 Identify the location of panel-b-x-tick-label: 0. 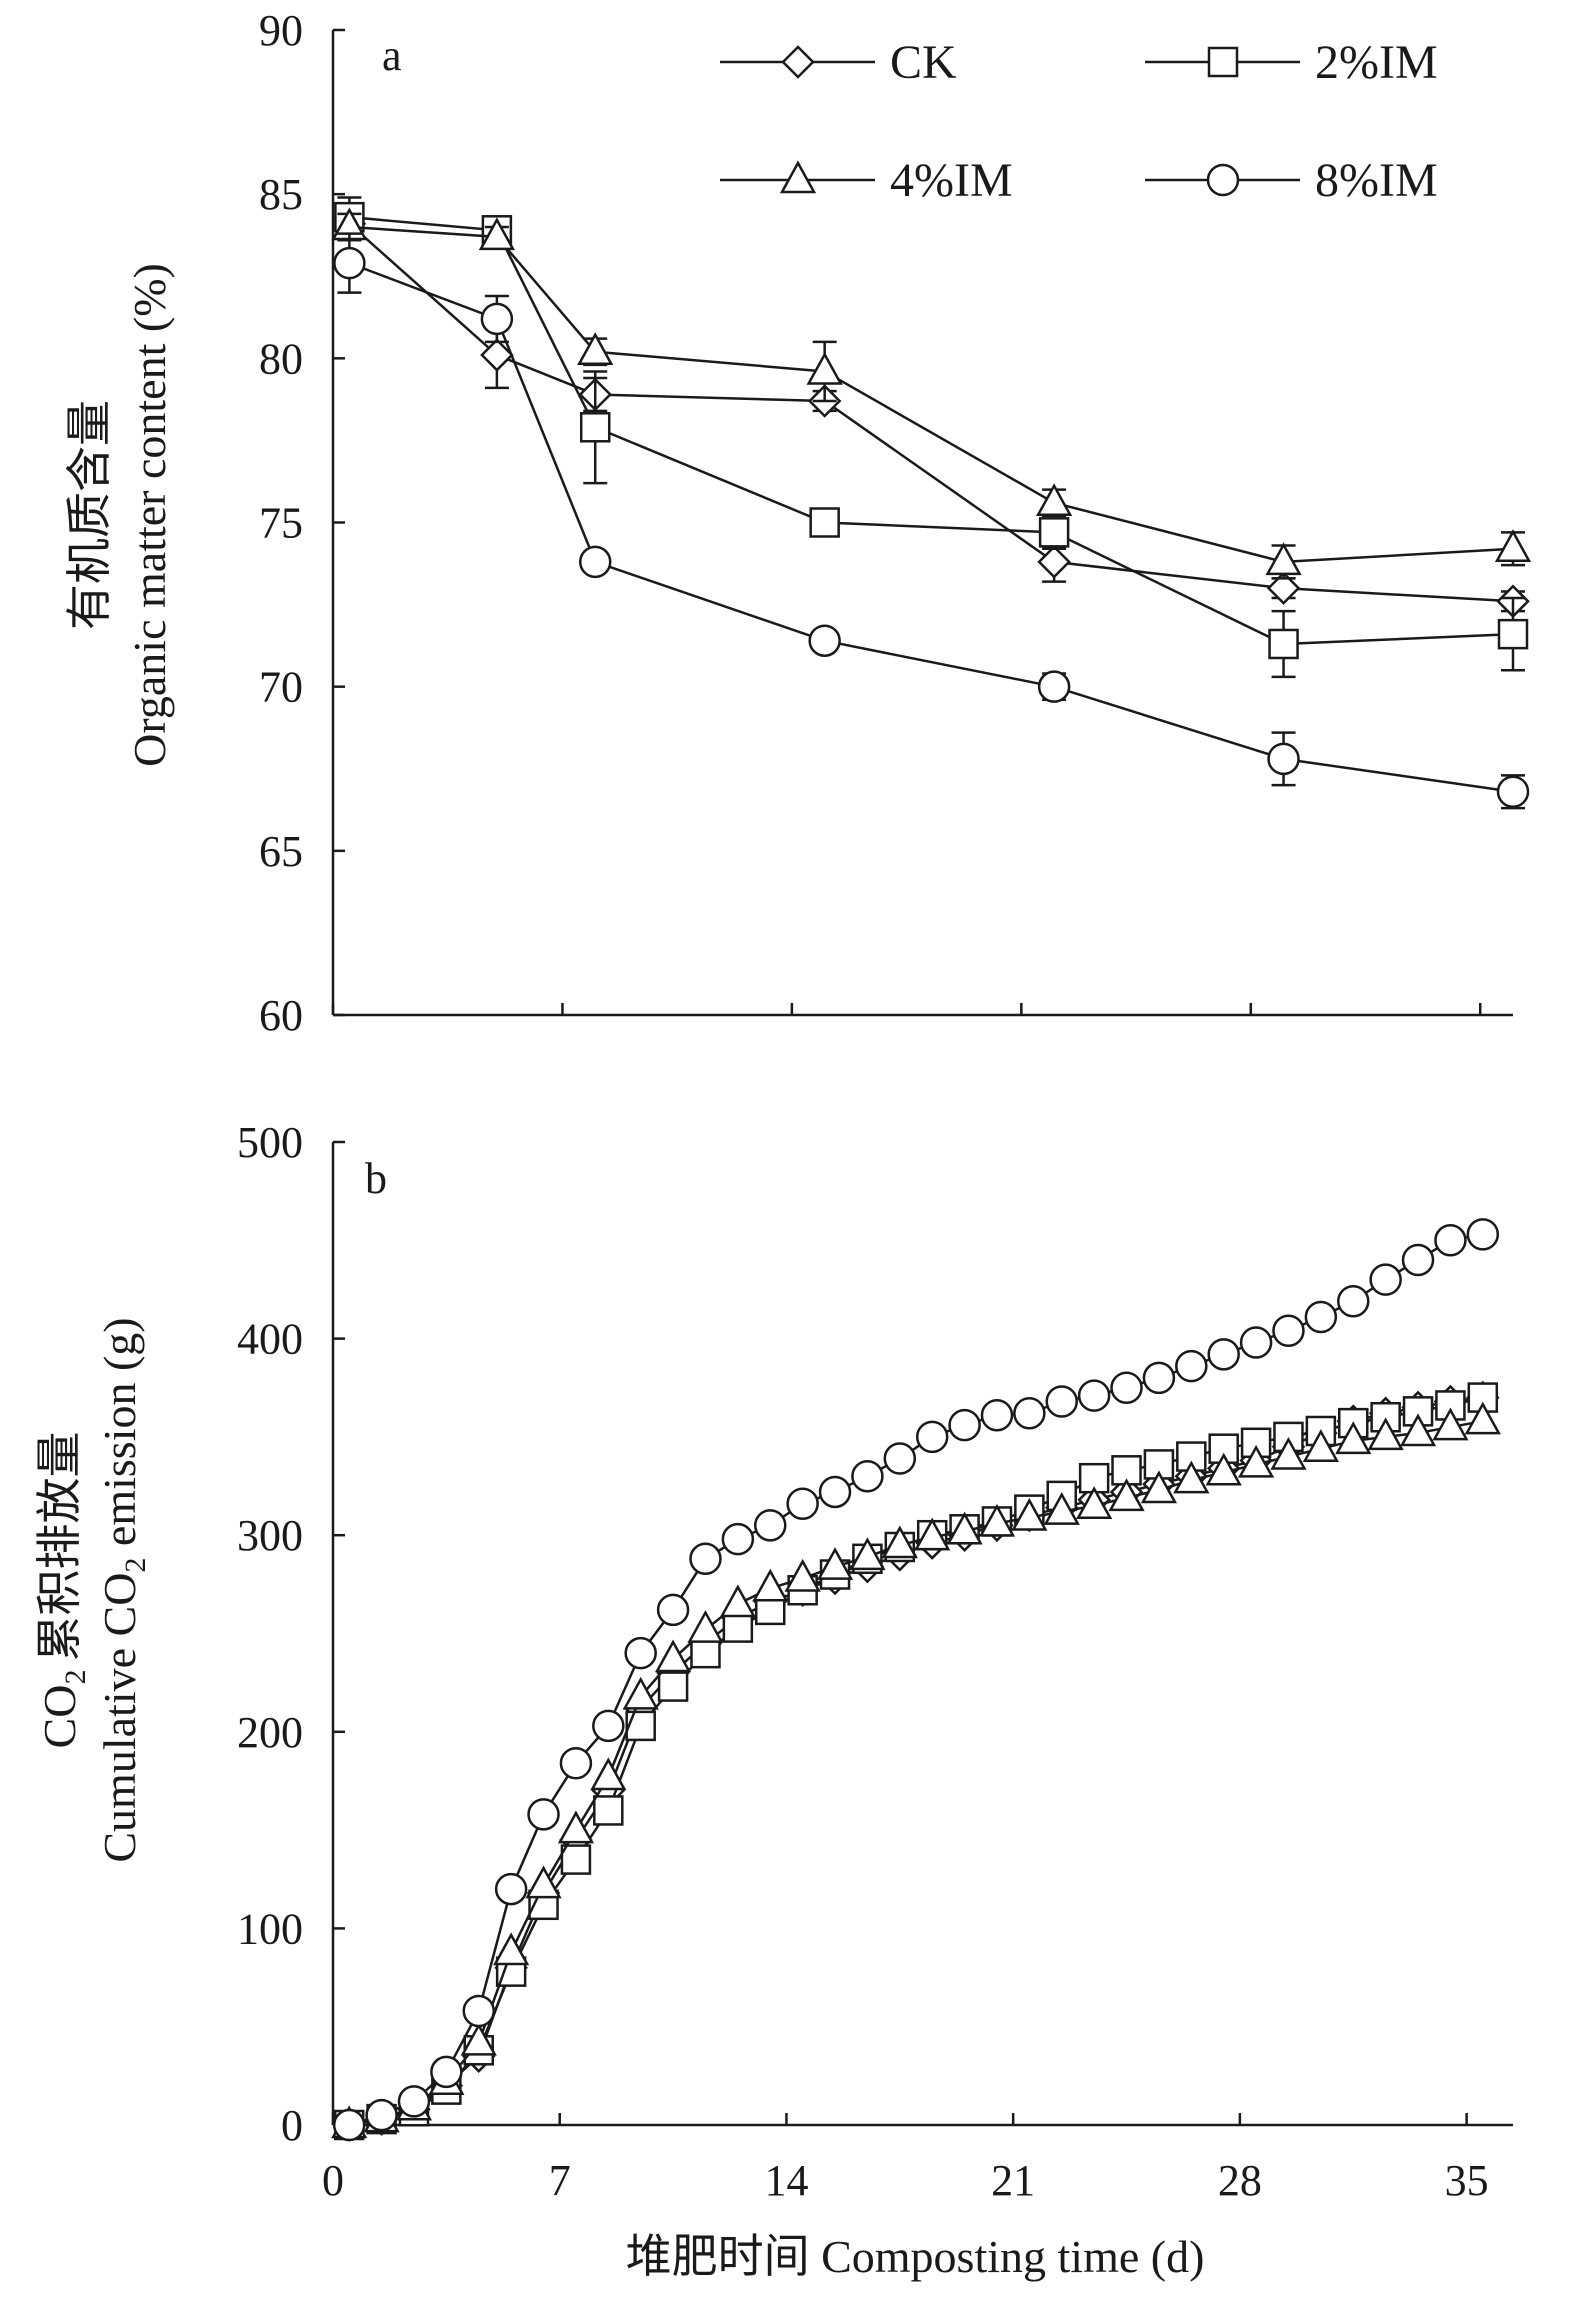
(333, 2180).